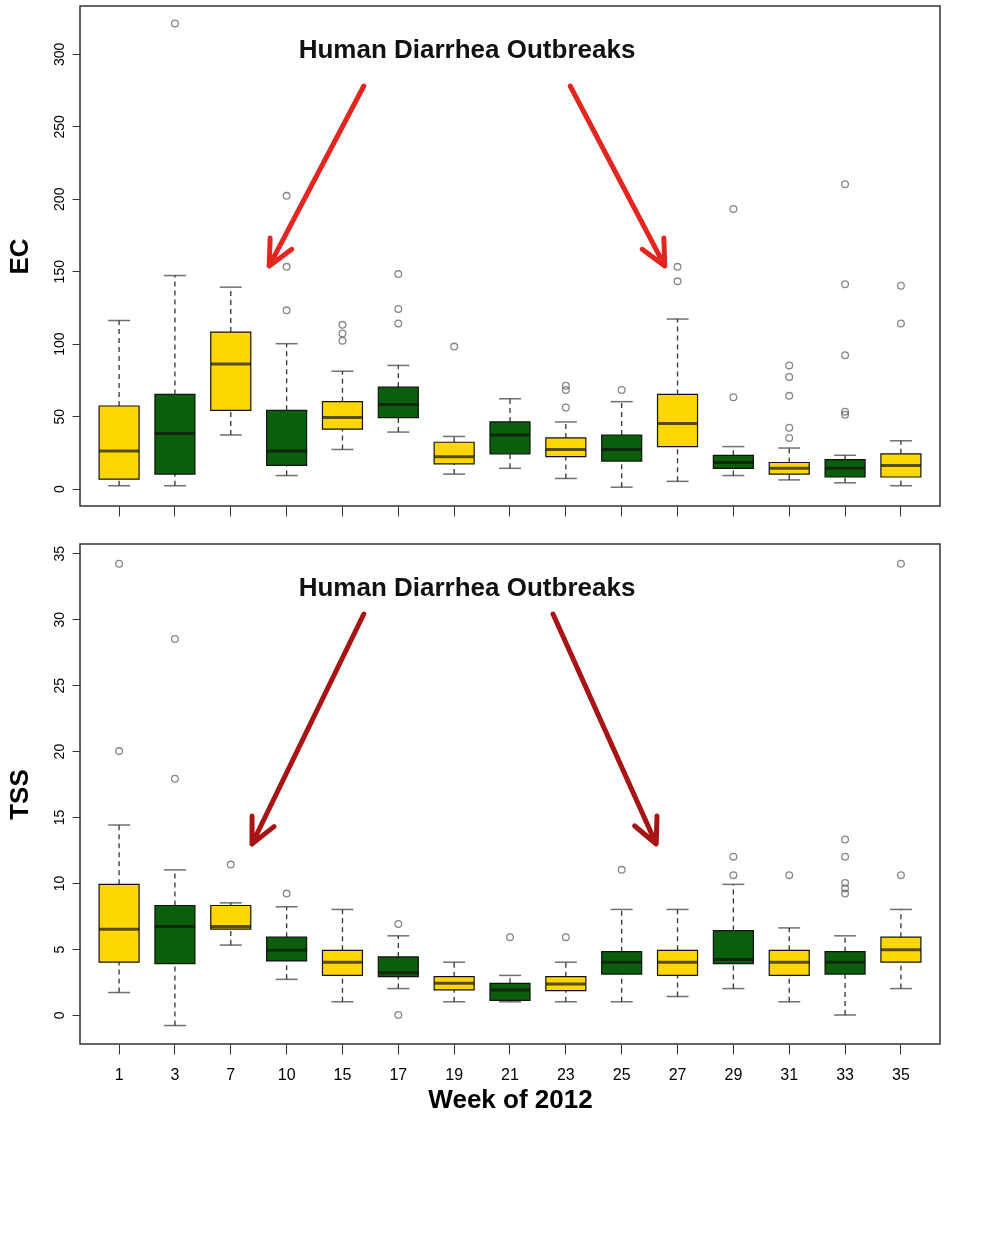 The image size is (1000, 1253). I want to click on y-tick-label: 5, so click(58, 949).